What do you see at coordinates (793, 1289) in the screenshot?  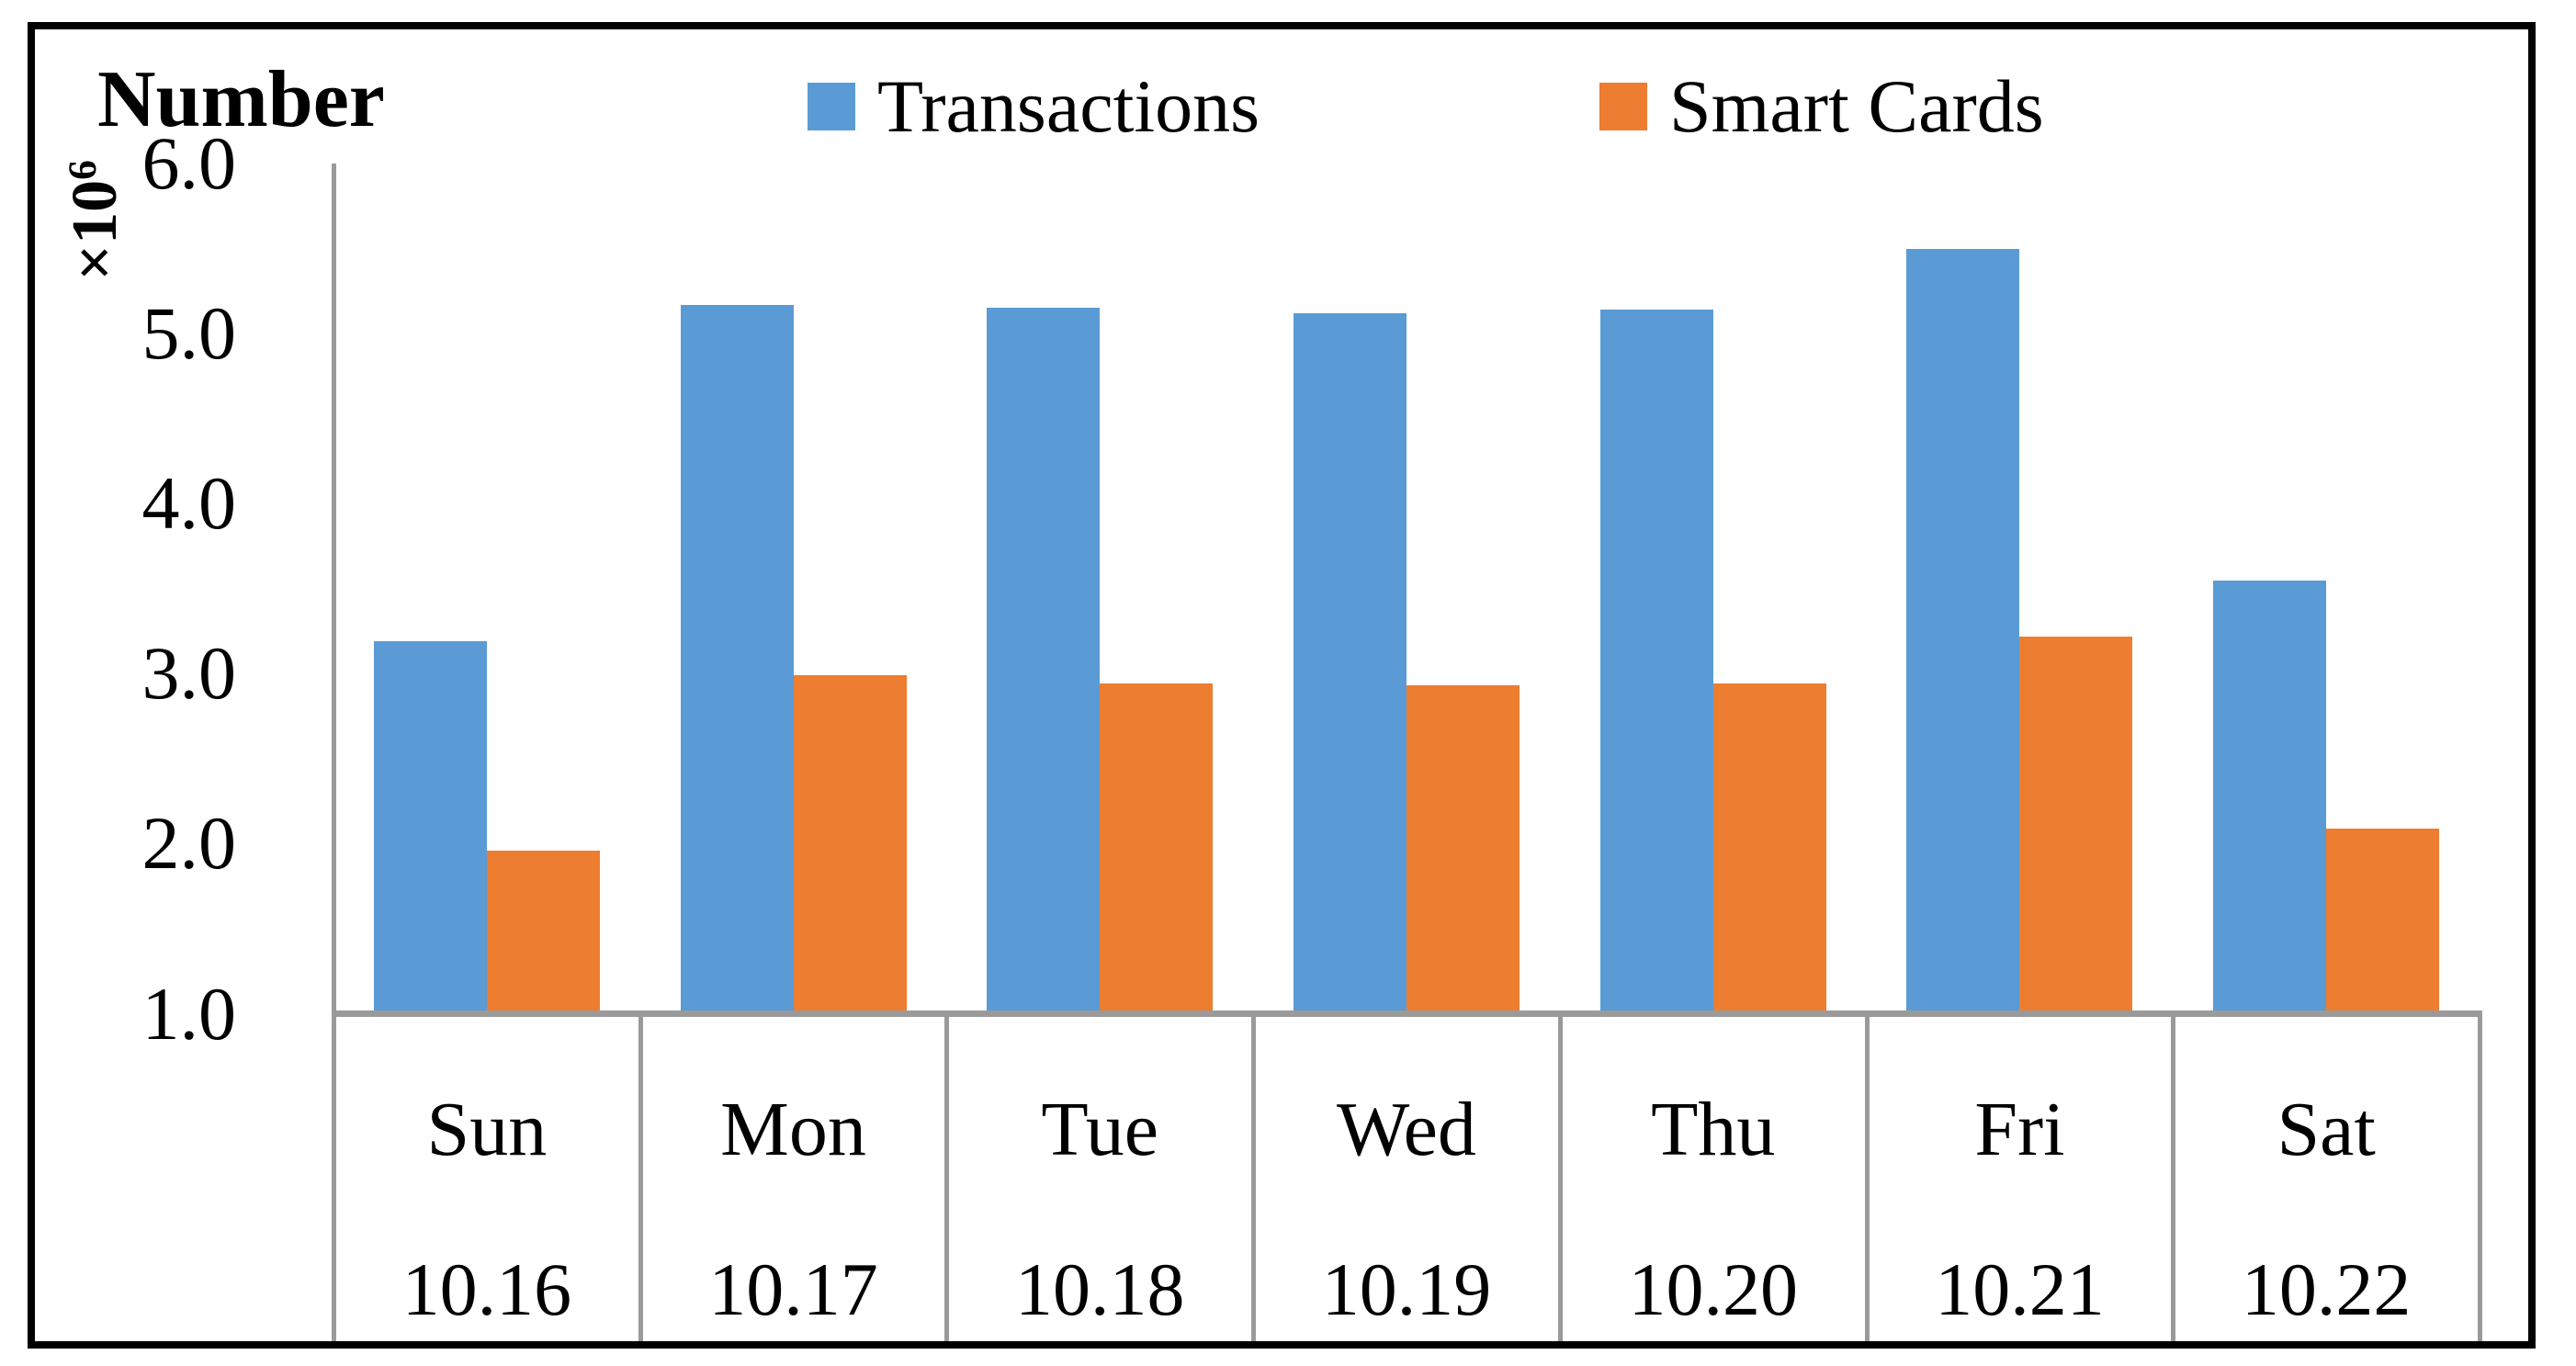 I see `date-label-mon: 10.17` at bounding box center [793, 1289].